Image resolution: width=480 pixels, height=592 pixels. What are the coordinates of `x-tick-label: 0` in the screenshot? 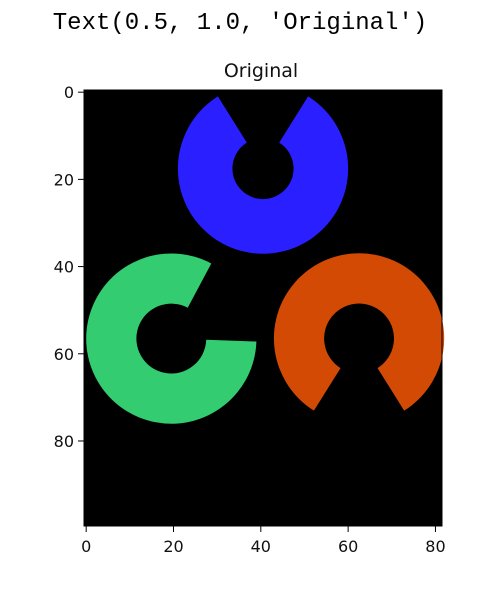 It's located at (86, 546).